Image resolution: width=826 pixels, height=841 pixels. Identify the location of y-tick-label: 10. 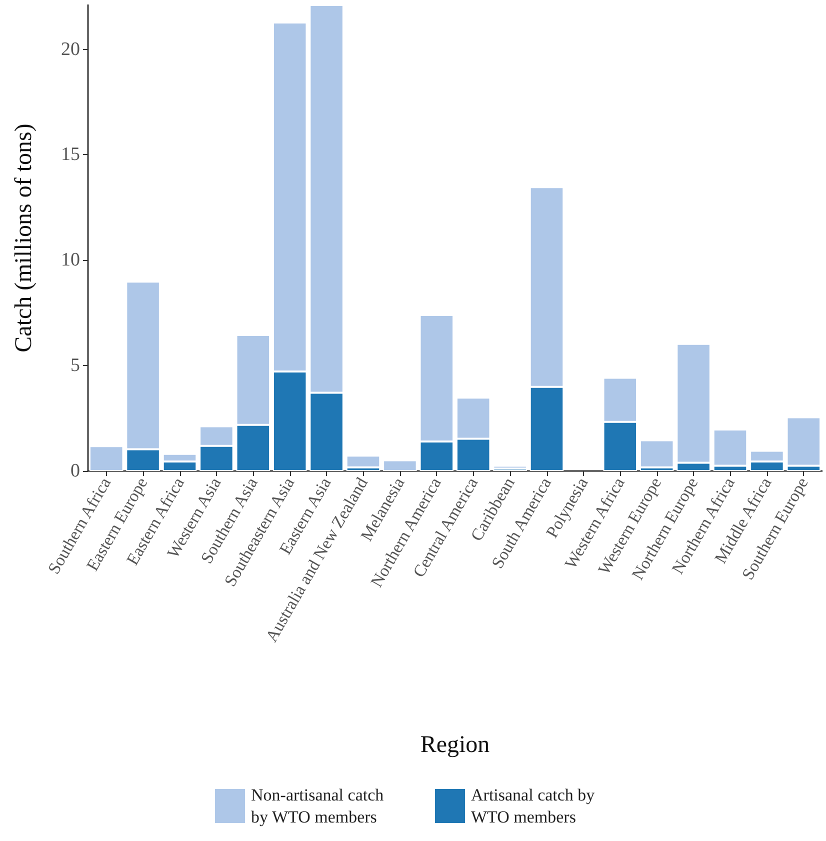
(70, 260).